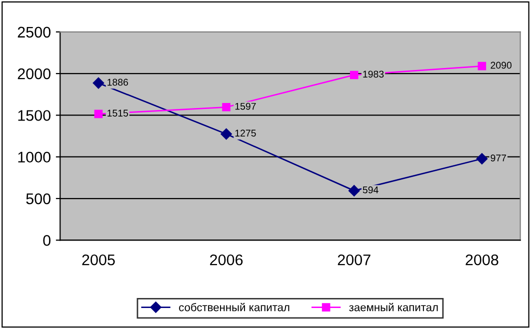 Image resolution: width=532 pixels, height=329 pixels. What do you see at coordinates (245, 106) in the screenshot?
I see `data-label: 1597` at bounding box center [245, 106].